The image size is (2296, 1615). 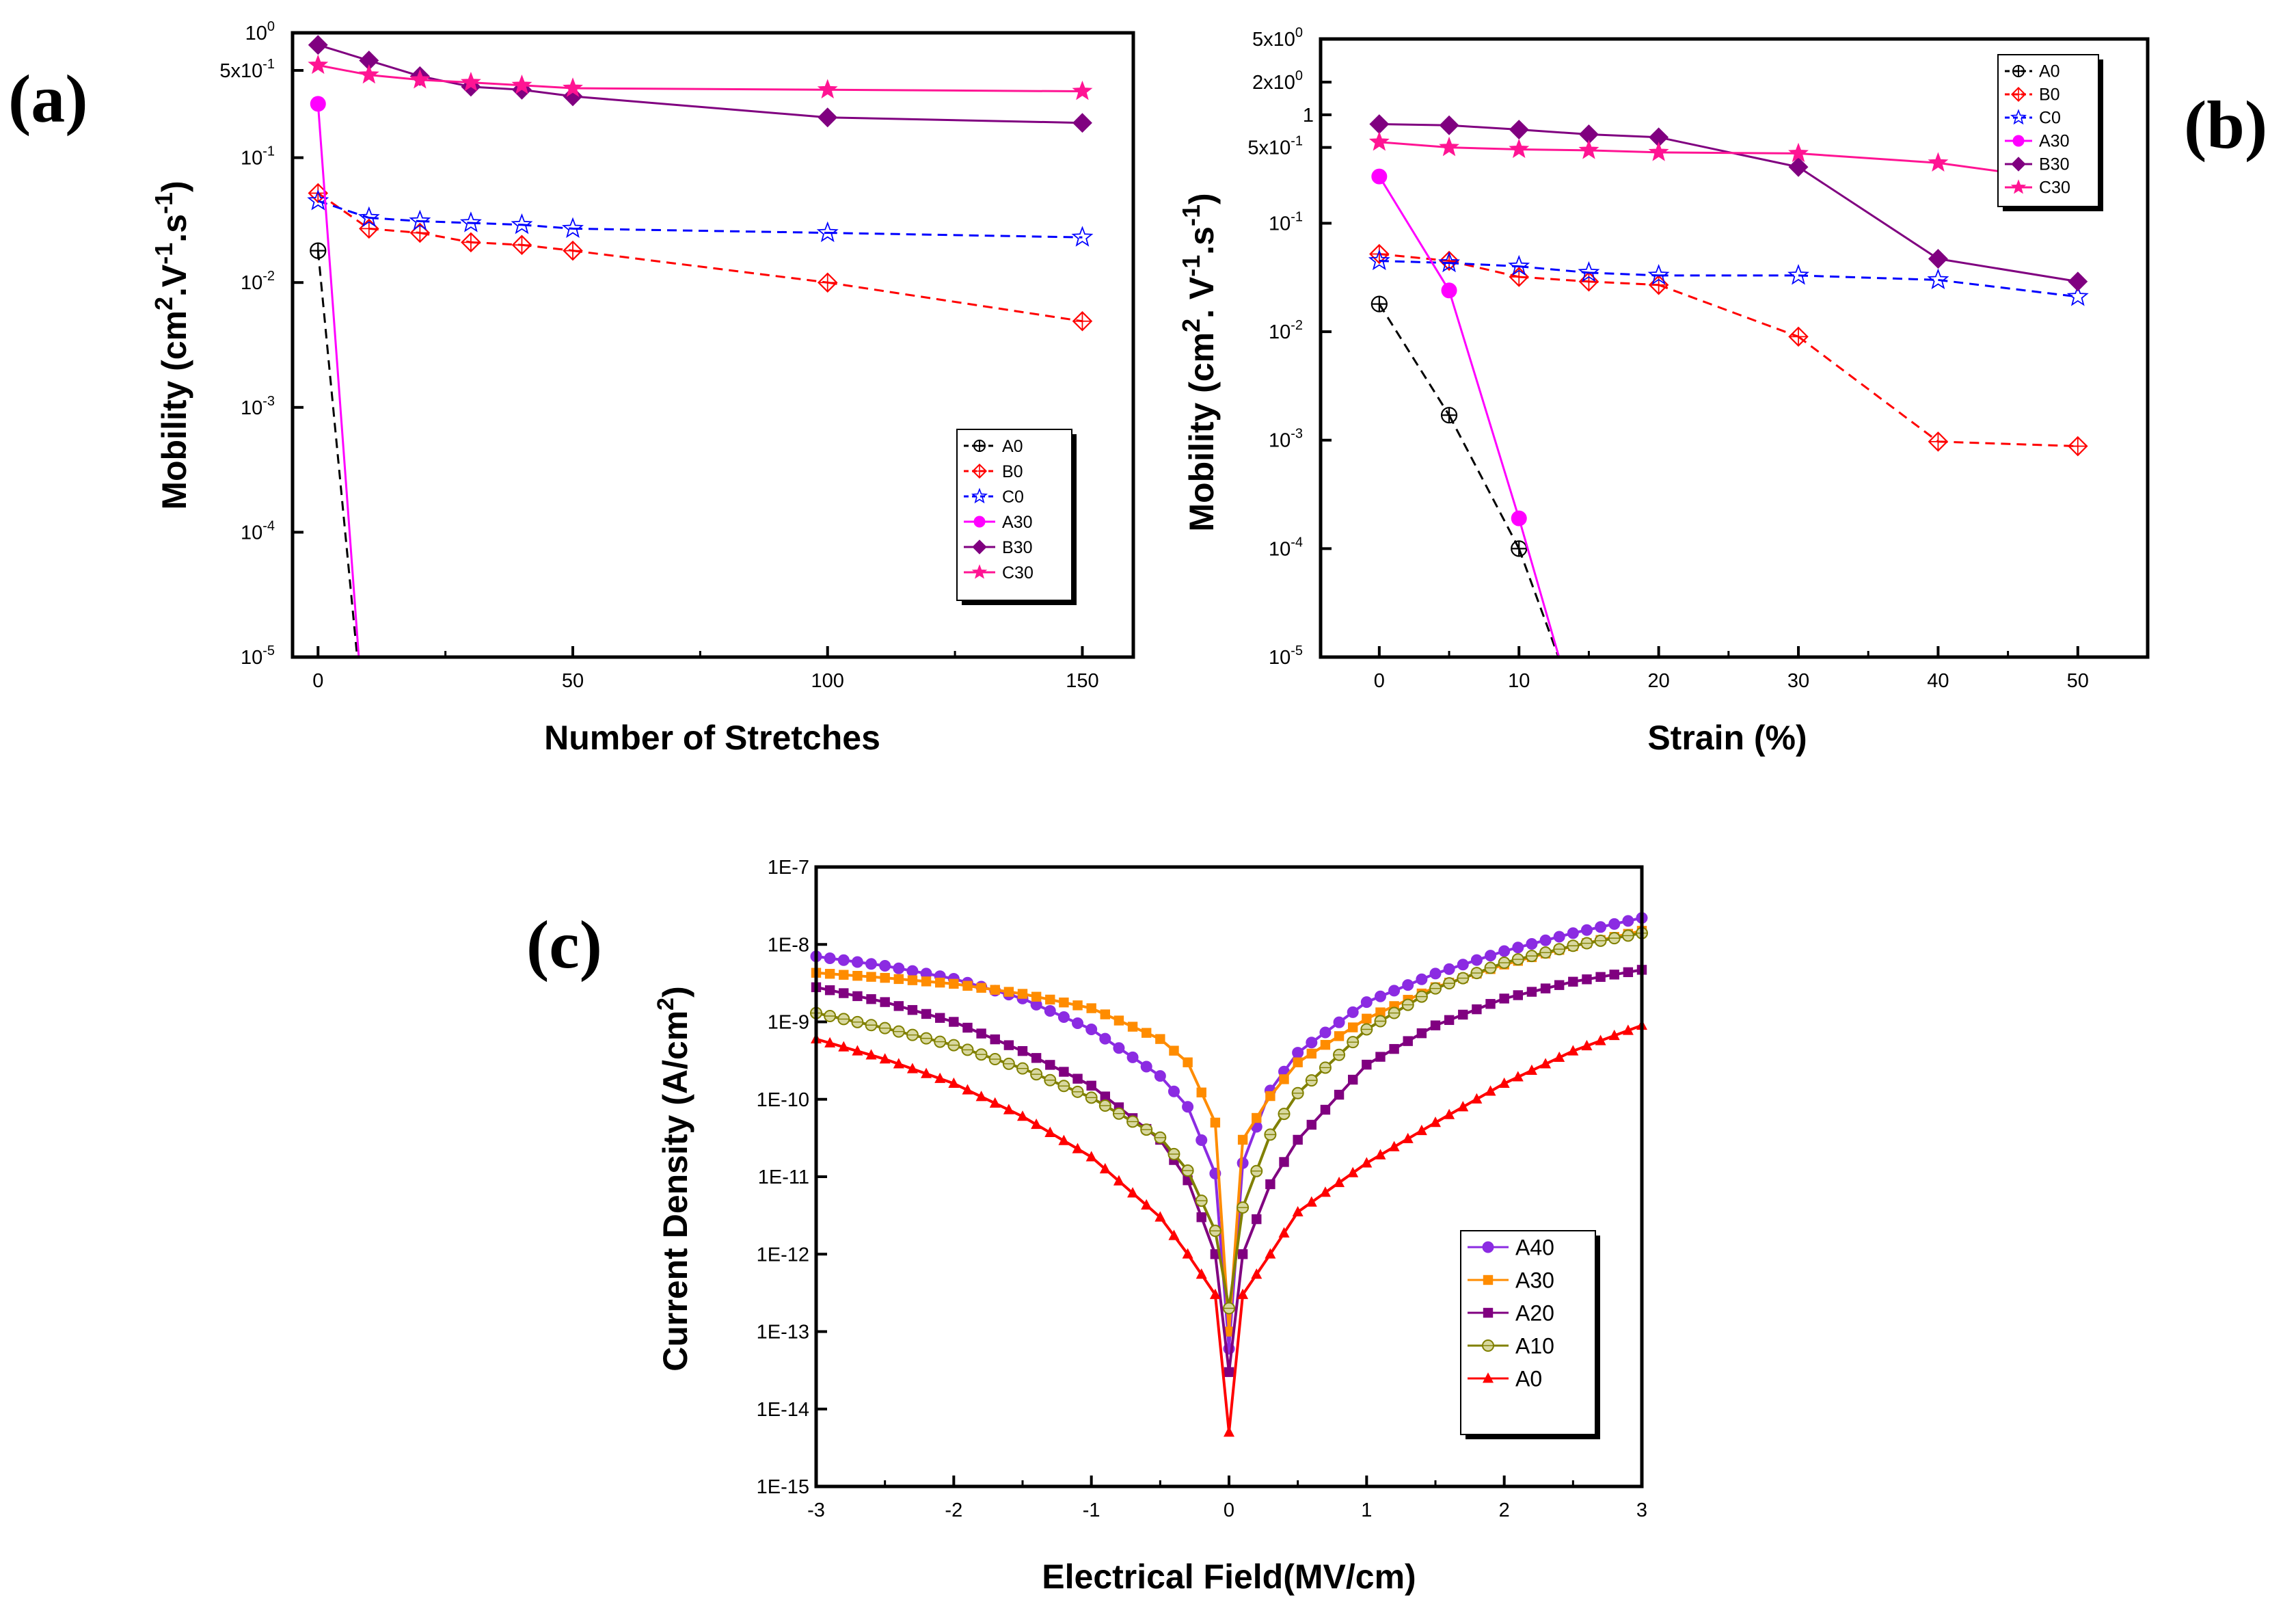 What do you see at coordinates (979, 547) in the screenshot?
I see `legend-marker-a-B30` at bounding box center [979, 547].